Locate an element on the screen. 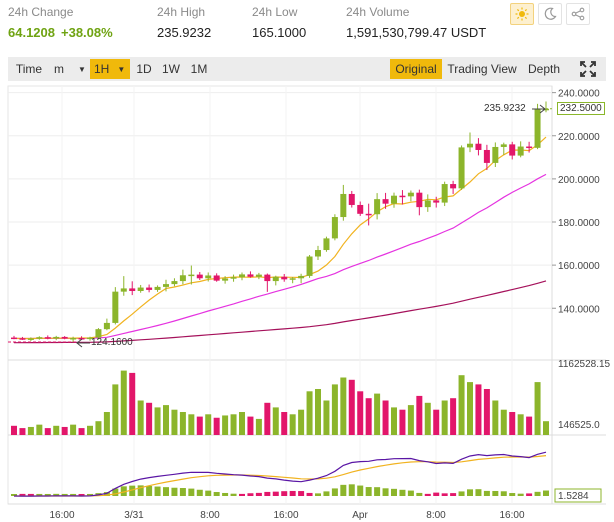 The height and width of the screenshot is (522, 614). minute-interval-dropdown: m ▼ is located at coordinates (70, 69).